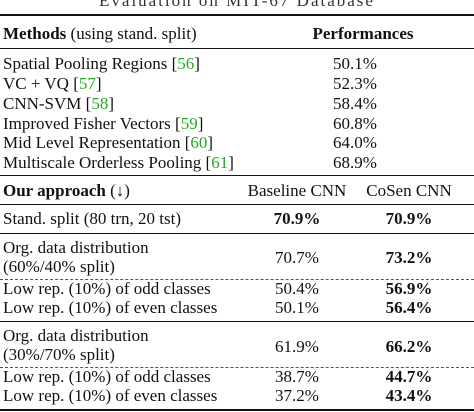  Describe the element at coordinates (363, 33) in the screenshot. I see `performances-header: Performances` at that location.